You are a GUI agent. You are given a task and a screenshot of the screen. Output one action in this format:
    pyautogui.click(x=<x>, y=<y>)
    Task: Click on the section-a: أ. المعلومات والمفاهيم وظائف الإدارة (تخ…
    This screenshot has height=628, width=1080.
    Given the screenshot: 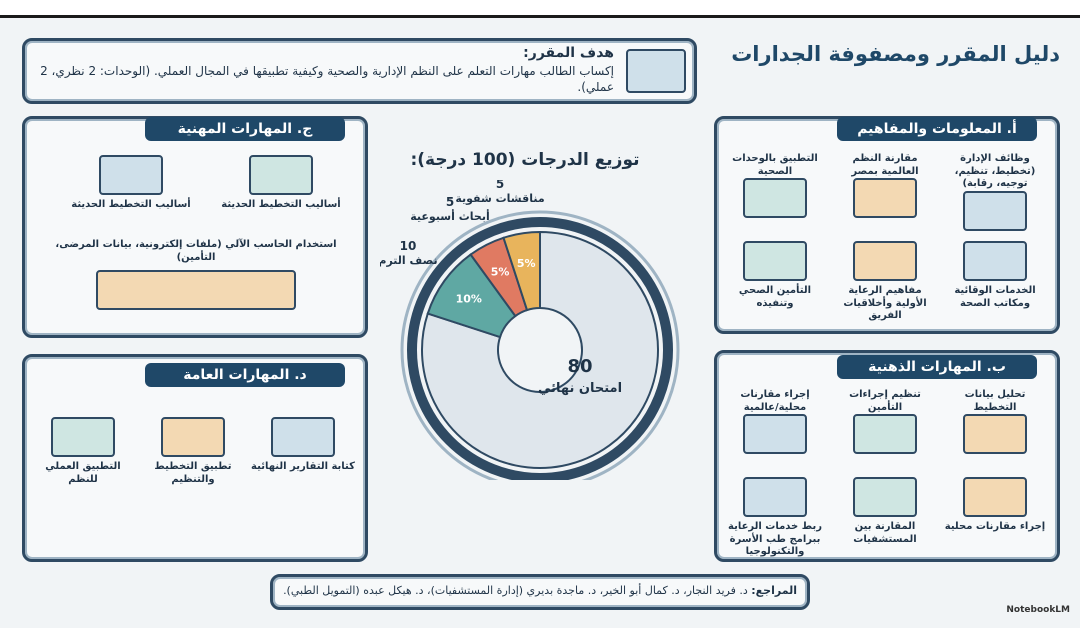 What is the action you would take?
    pyautogui.click(x=887, y=225)
    